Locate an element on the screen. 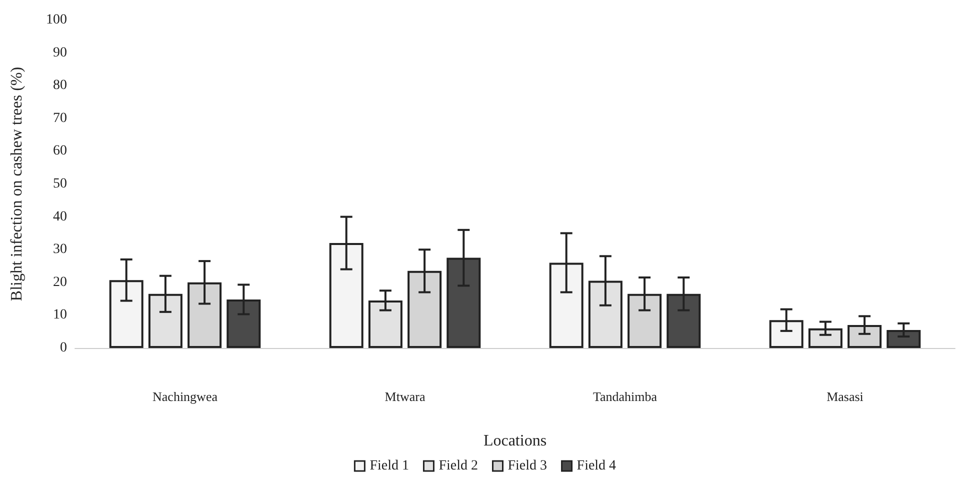  y-tick-label: 30 is located at coordinates (60, 250).